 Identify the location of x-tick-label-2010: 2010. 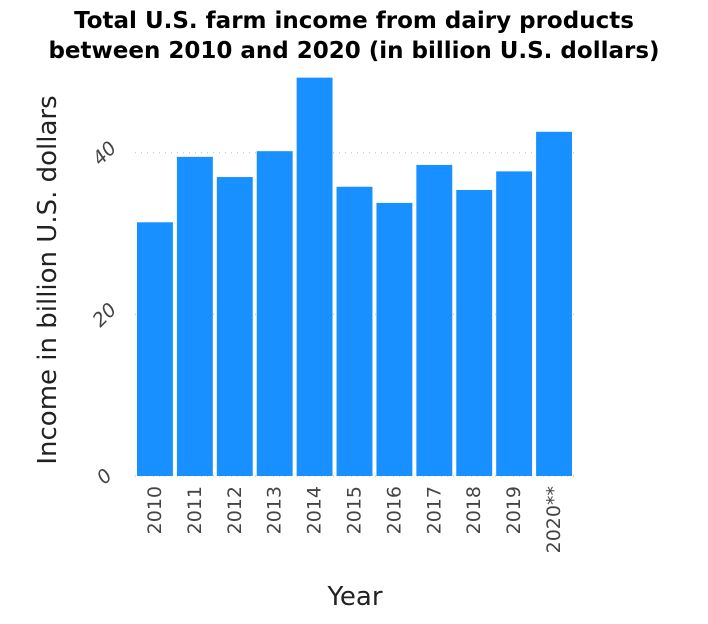
(155, 510).